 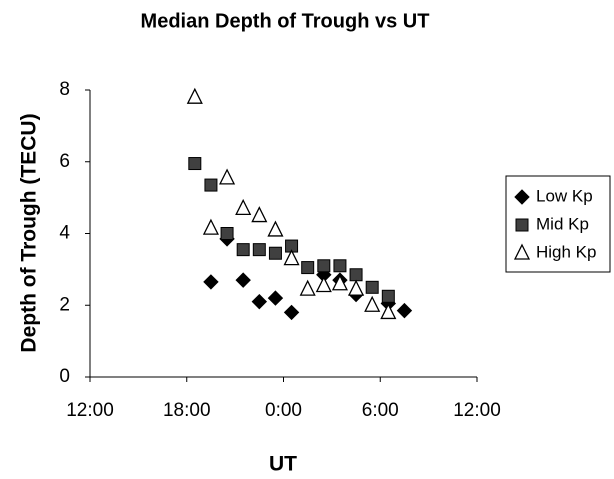 What do you see at coordinates (187, 410) in the screenshot?
I see `x-tick-label: 18:00` at bounding box center [187, 410].